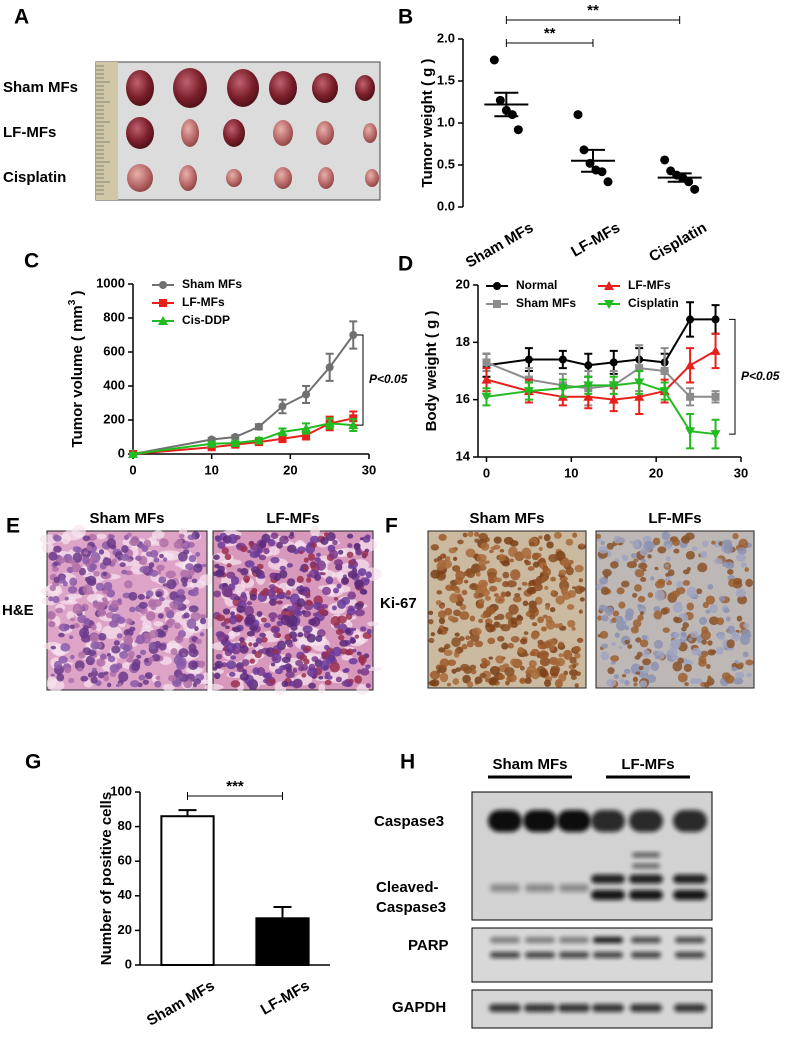 This screenshot has height=1039, width=787. Describe the element at coordinates (211, 469) in the screenshot. I see `x-tick-label: 10` at that location.